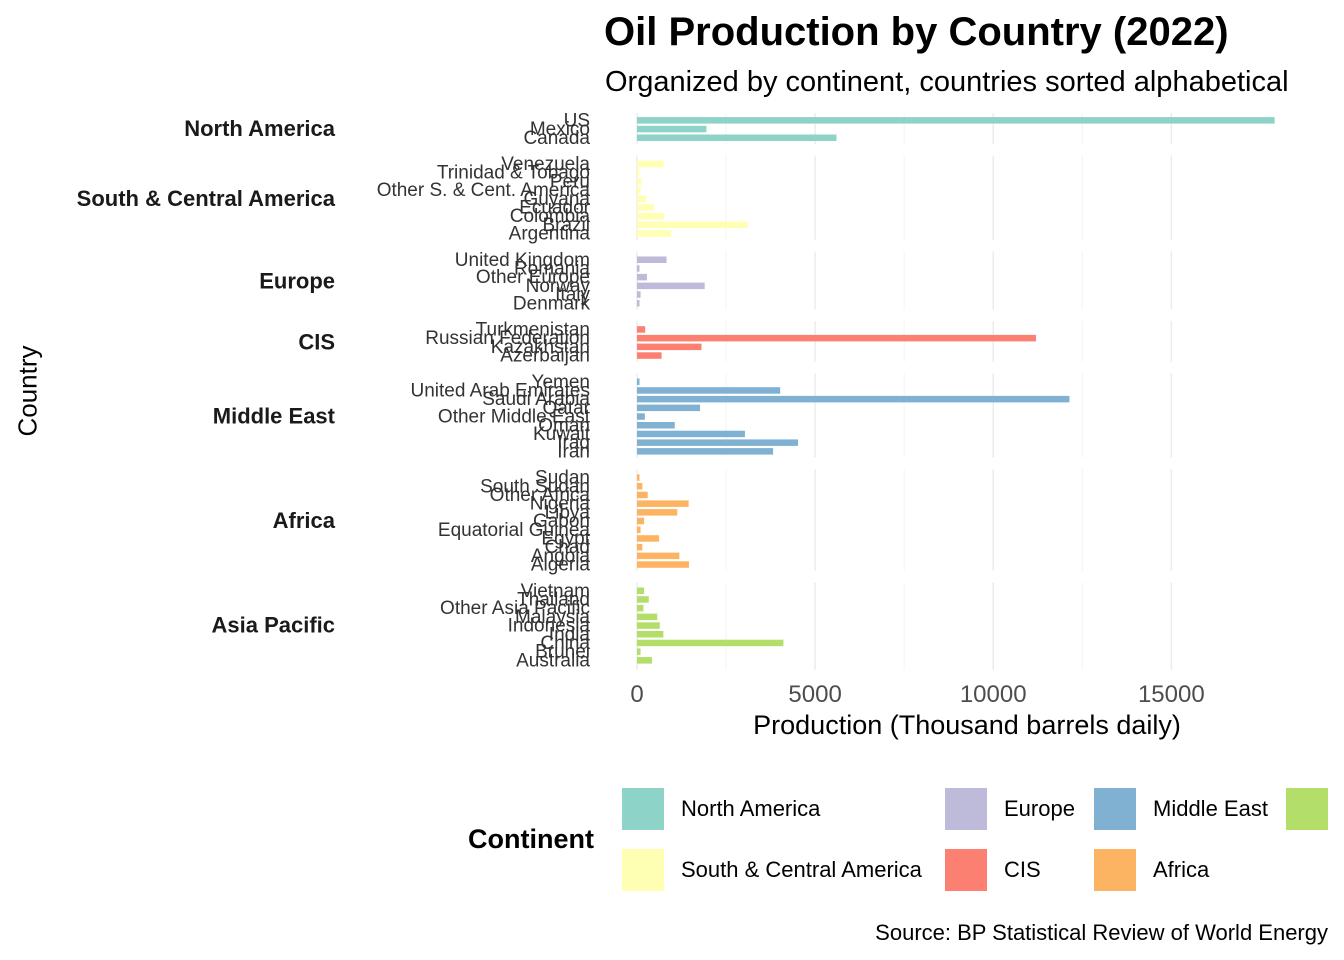 This screenshot has height=960, width=1344. I want to click on country-label: Other Europe, so click(533, 277).